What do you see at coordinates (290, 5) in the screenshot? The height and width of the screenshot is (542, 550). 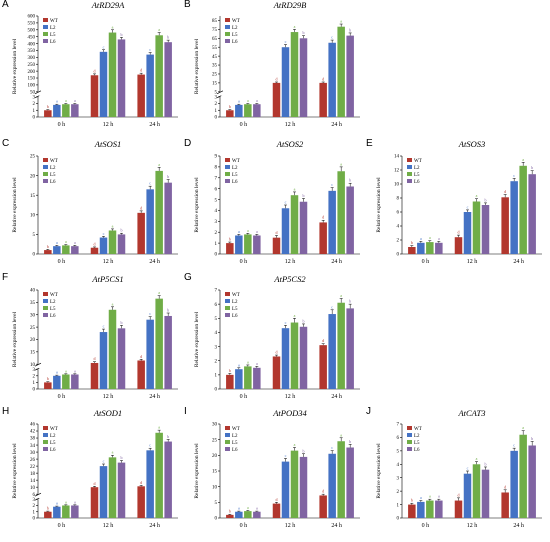 I see `chart-title: AtRD29B` at bounding box center [290, 5].